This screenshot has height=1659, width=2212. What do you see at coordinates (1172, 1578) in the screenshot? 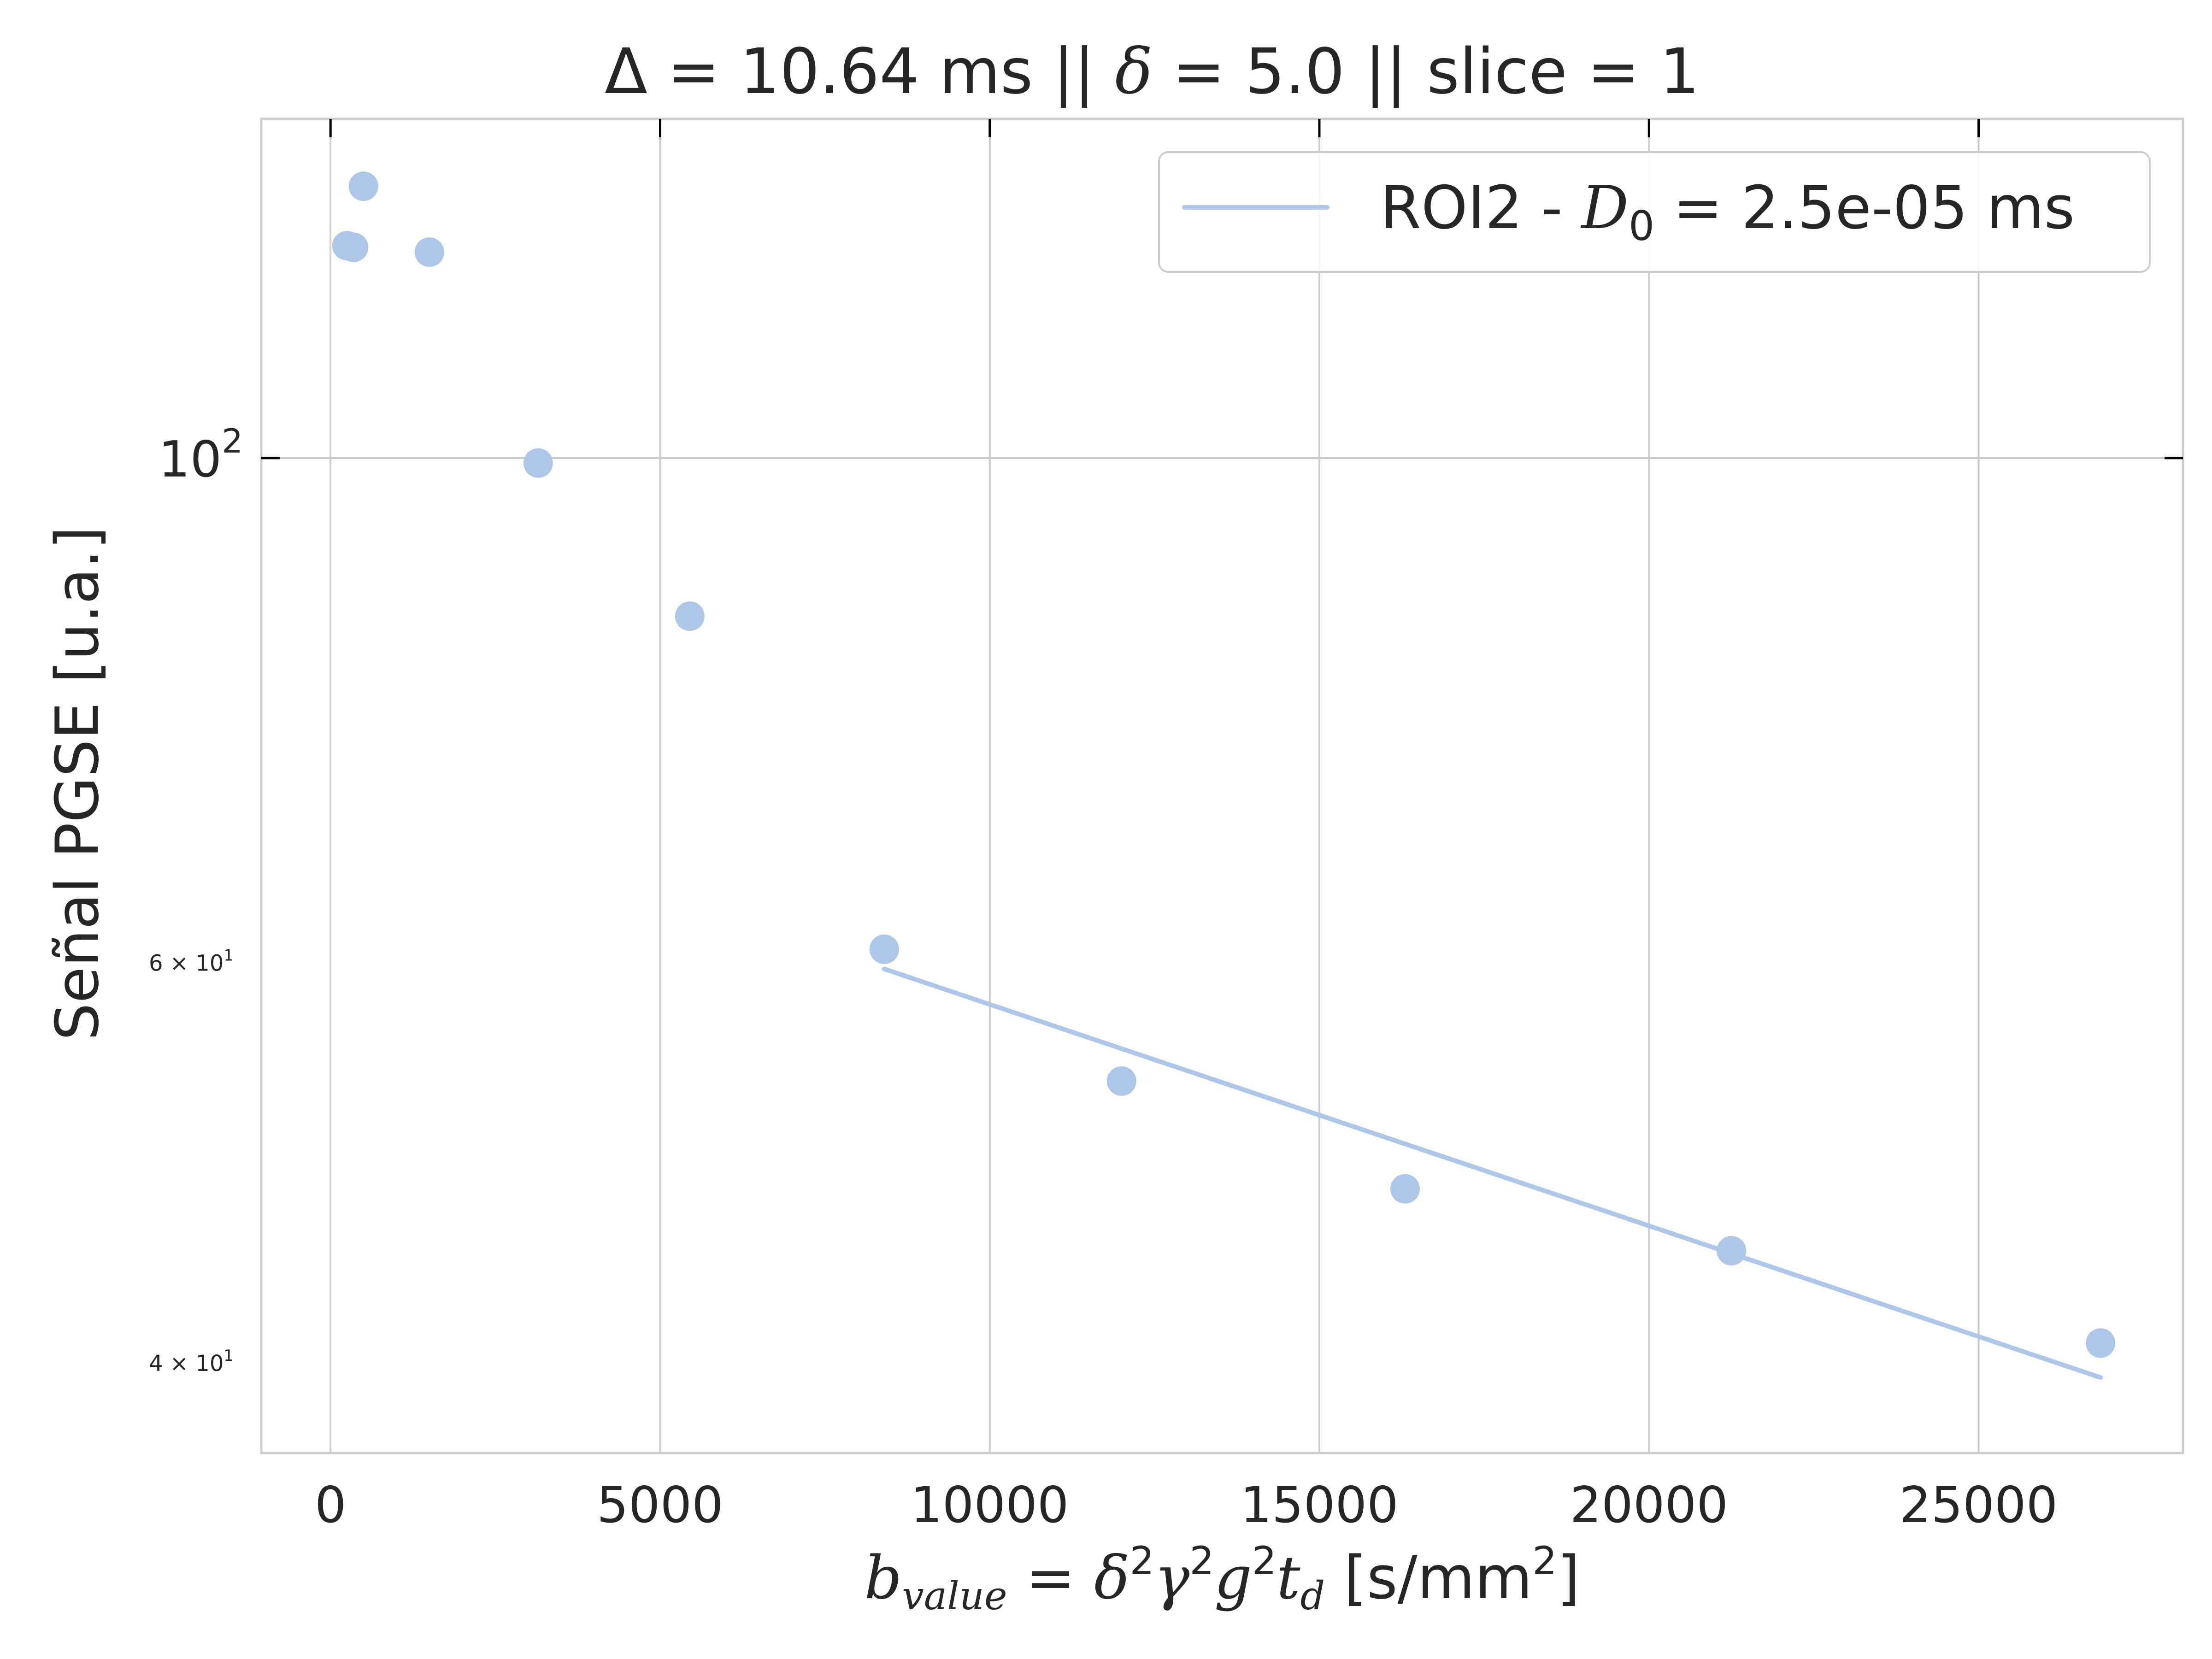
I see `xlabel-gamma: γ` at bounding box center [1172, 1578].